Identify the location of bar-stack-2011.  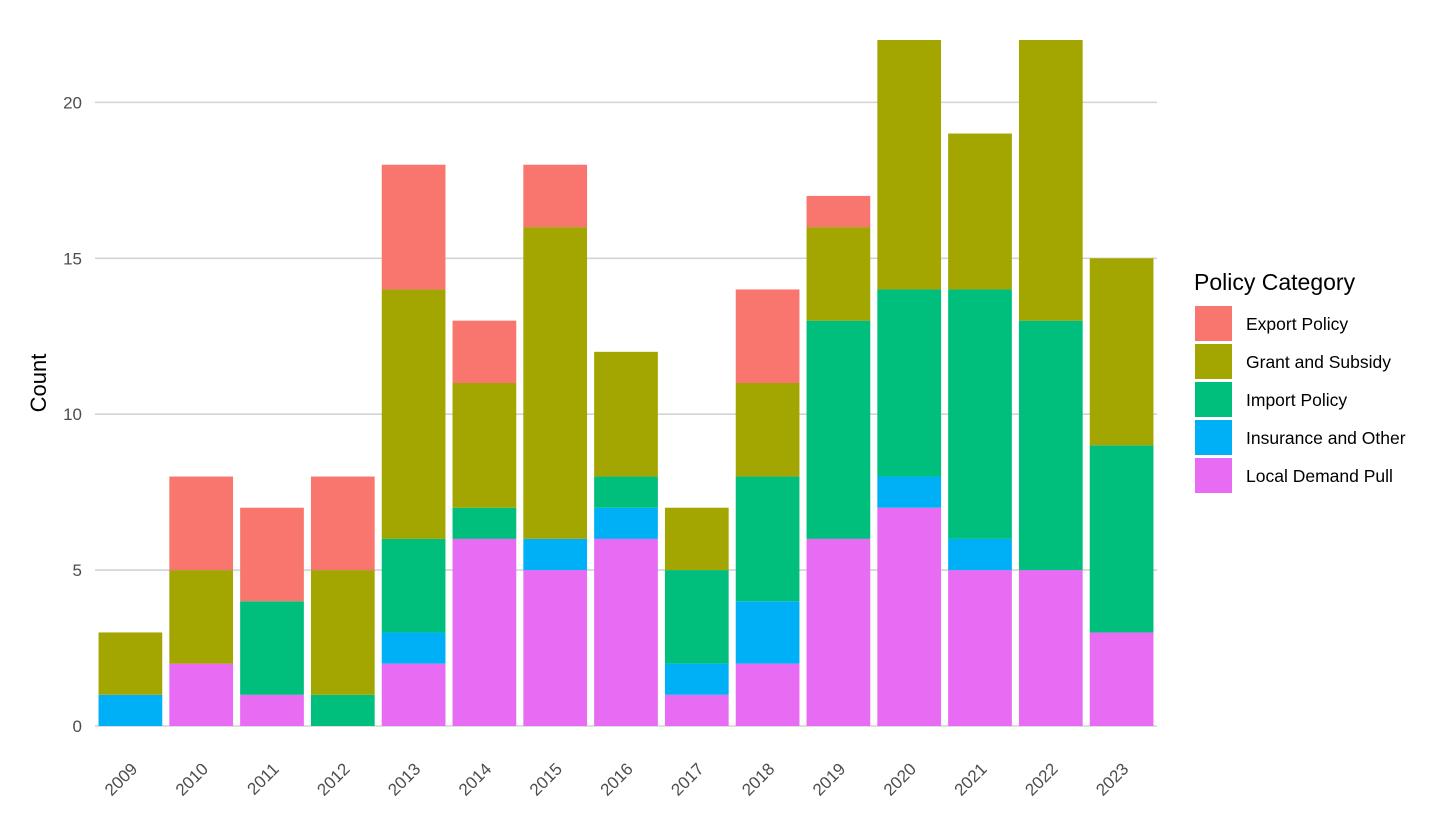
(272, 616).